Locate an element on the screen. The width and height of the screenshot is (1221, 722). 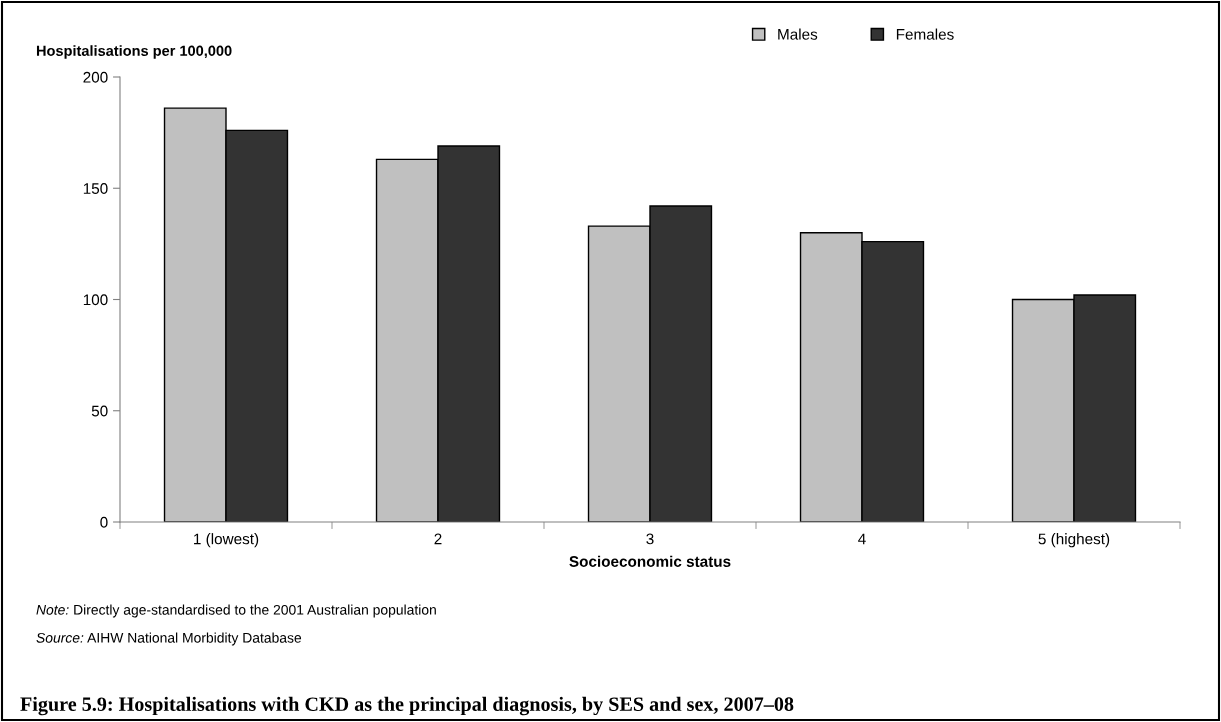
y-tick-label: 50 is located at coordinates (99, 411).